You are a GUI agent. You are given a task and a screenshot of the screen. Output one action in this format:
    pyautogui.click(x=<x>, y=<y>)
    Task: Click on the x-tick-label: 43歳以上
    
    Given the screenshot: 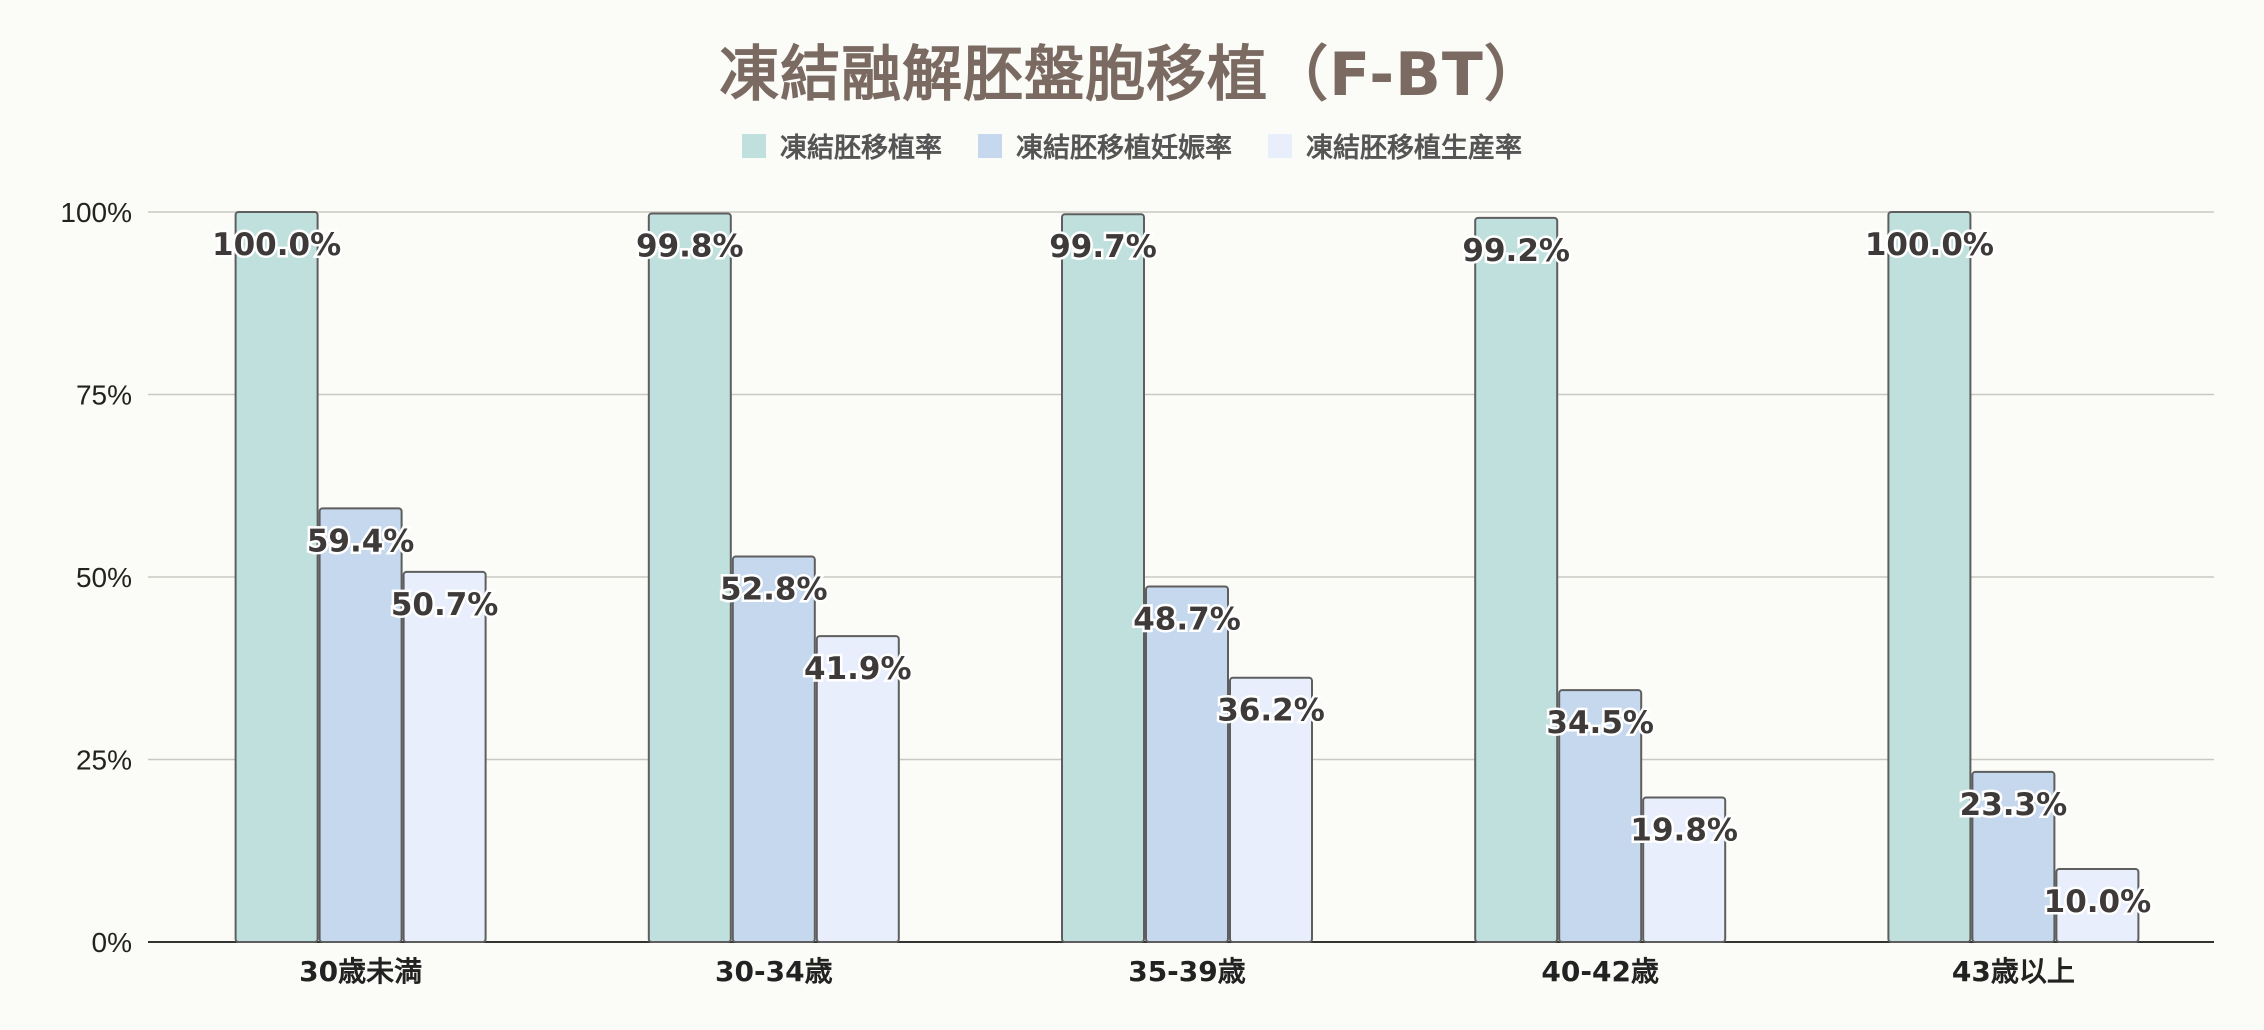 What is the action you would take?
    pyautogui.click(x=2013, y=971)
    